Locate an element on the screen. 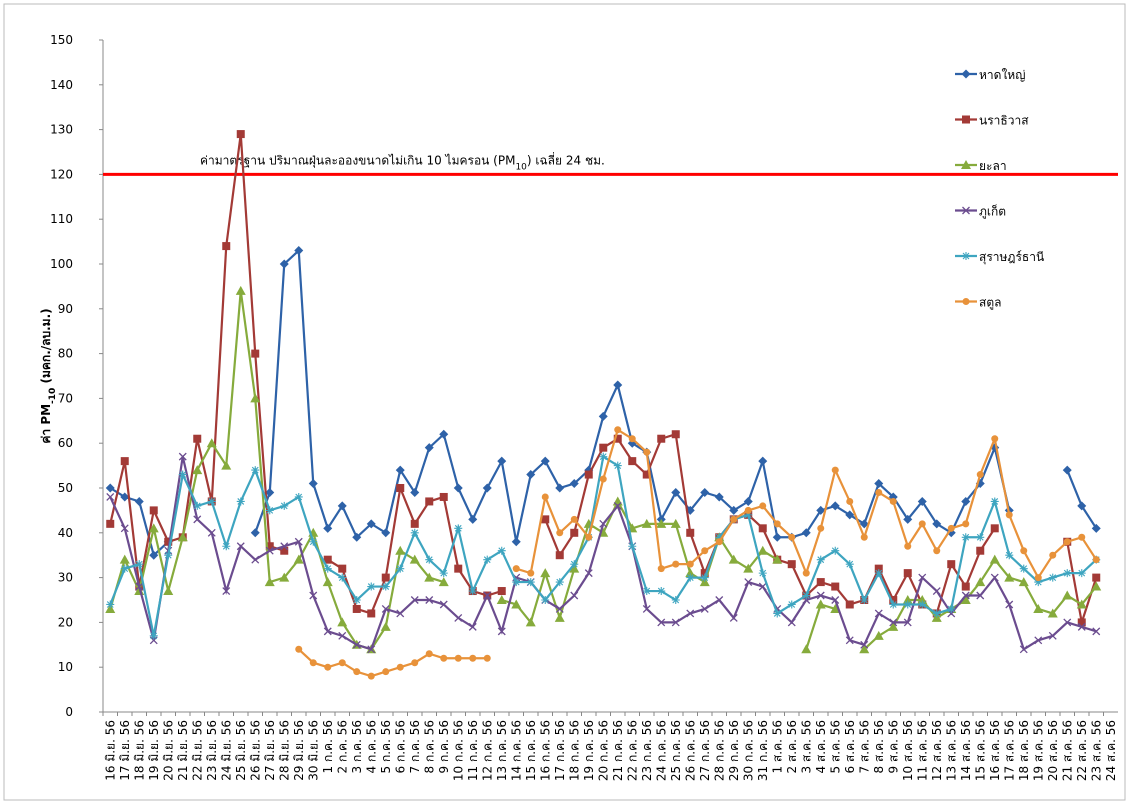 The image size is (1130, 809). x-tick-label: 1 ก.ค. 56 is located at coordinates (328, 746).